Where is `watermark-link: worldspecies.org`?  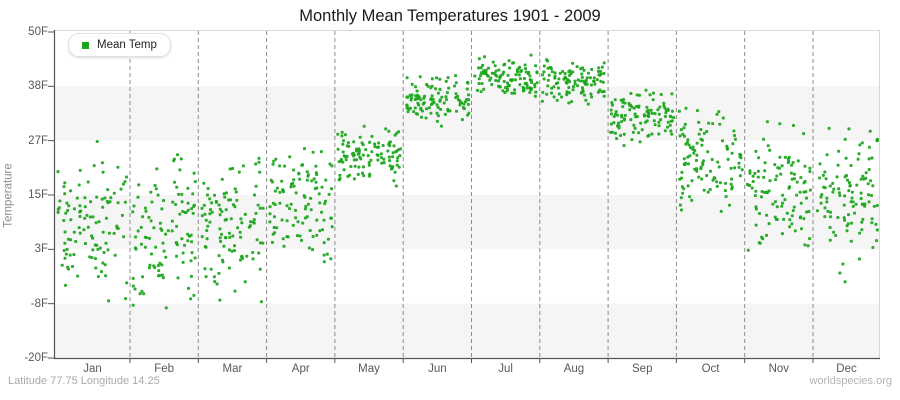 watermark-link: worldspecies.org is located at coordinates (850, 381).